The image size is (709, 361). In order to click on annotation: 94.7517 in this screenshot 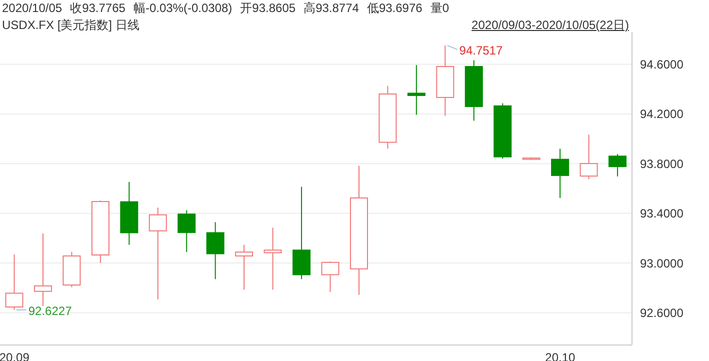, I will do `click(481, 50)`.